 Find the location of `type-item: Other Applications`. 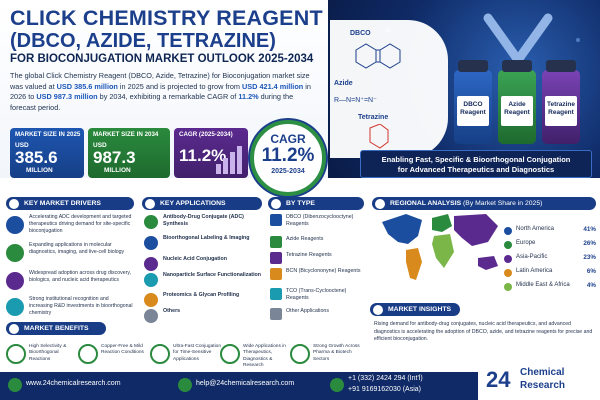

type-item: Other Applications is located at coordinates (318, 316).